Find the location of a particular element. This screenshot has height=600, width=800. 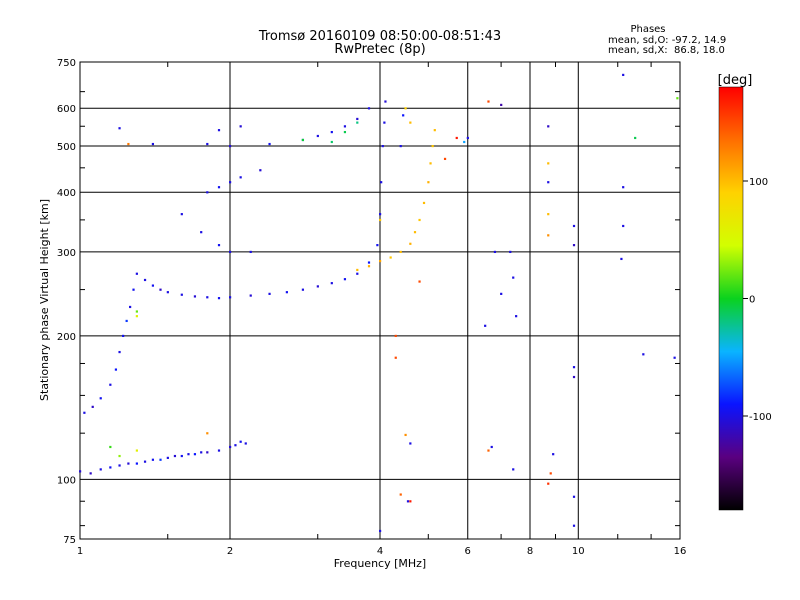

x-tick-label: 1 is located at coordinates (80, 551).